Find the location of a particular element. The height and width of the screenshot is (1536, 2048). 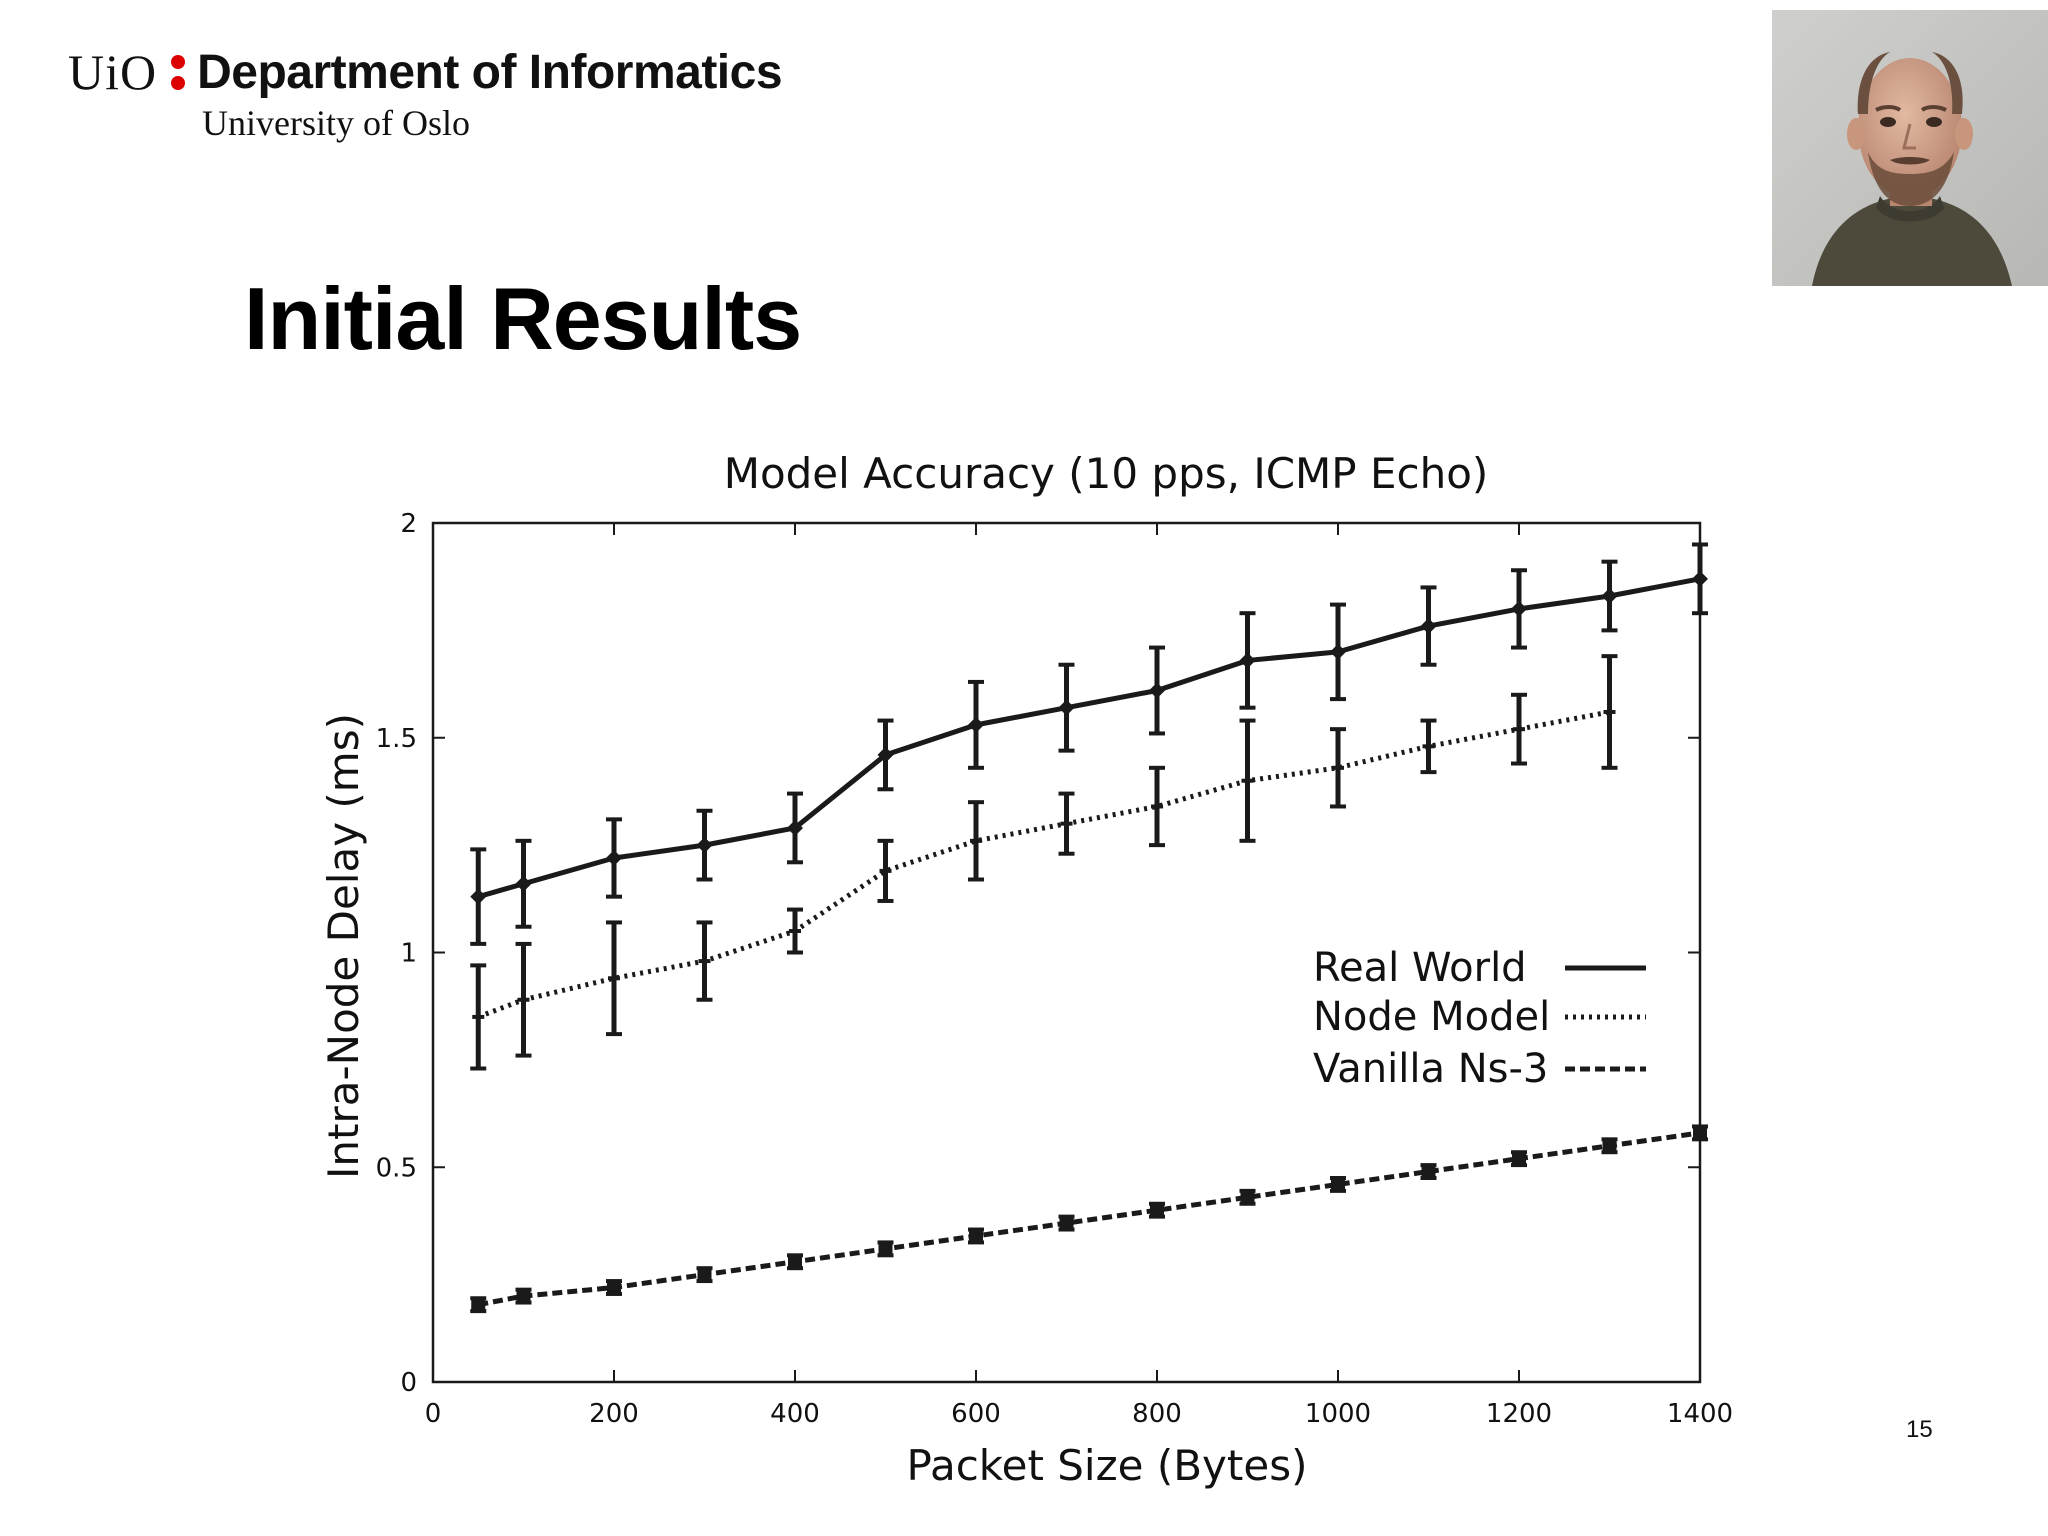

university-name: University of Oslo is located at coordinates (336, 123).